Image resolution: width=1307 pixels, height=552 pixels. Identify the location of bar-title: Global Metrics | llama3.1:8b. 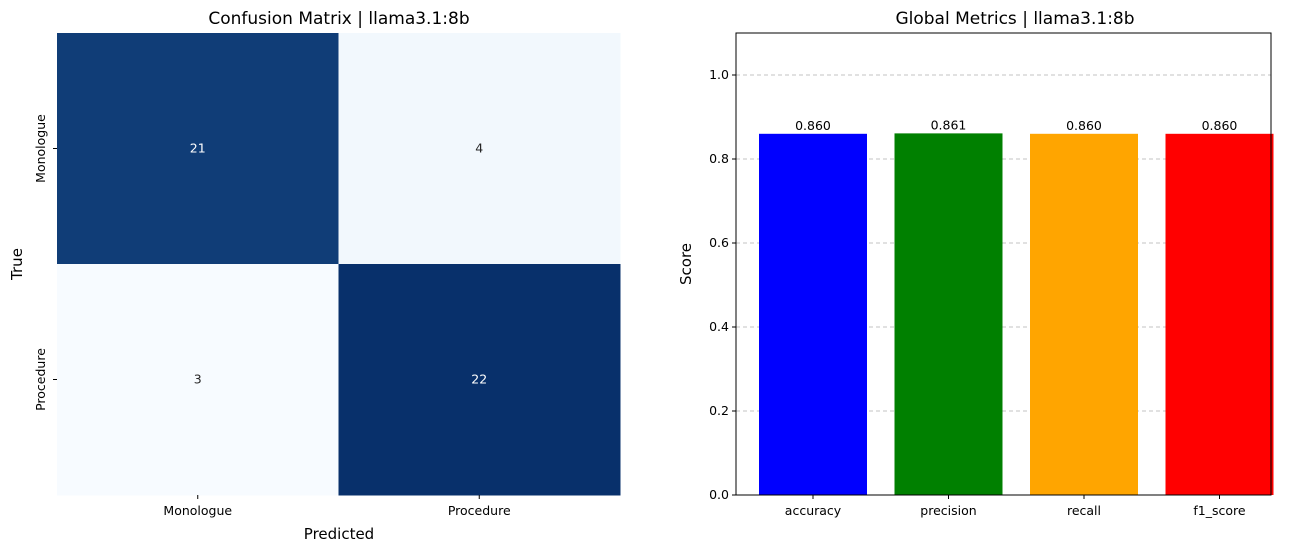
(1014, 19).